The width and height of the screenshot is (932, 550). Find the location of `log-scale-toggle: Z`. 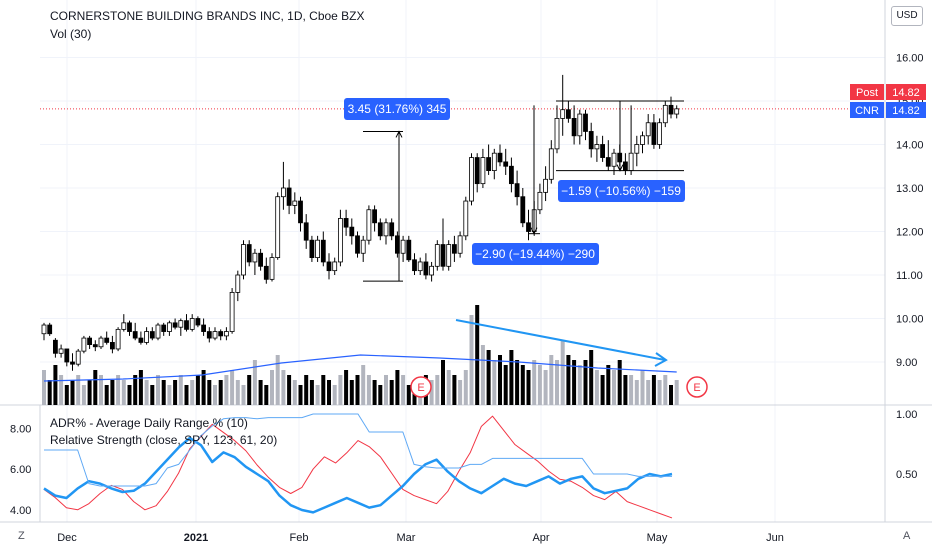

log-scale-toggle: Z is located at coordinates (21, 536).